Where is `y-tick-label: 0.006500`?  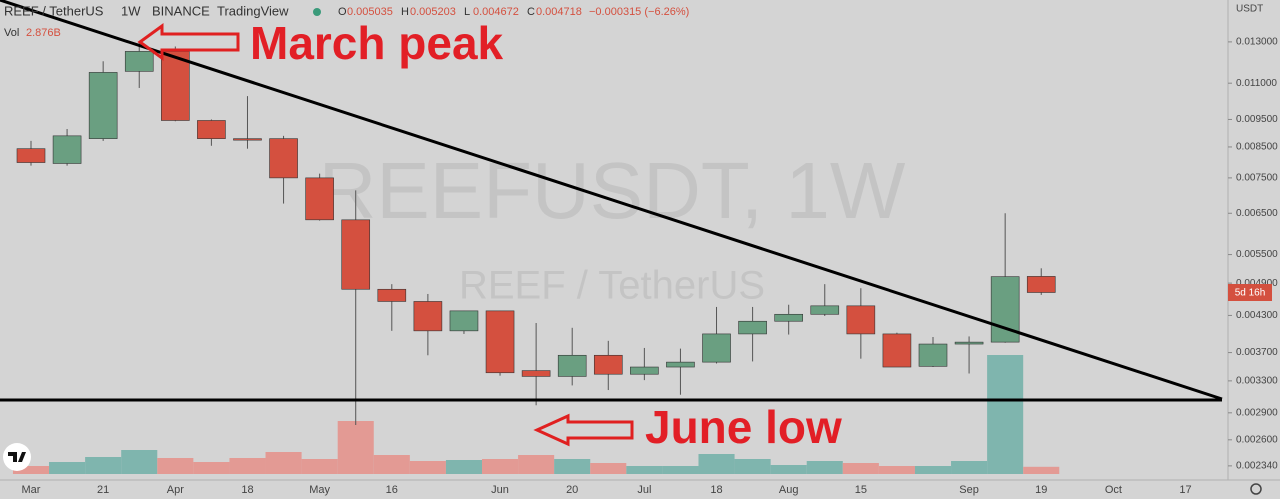
y-tick-label: 0.006500 is located at coordinates (1257, 213).